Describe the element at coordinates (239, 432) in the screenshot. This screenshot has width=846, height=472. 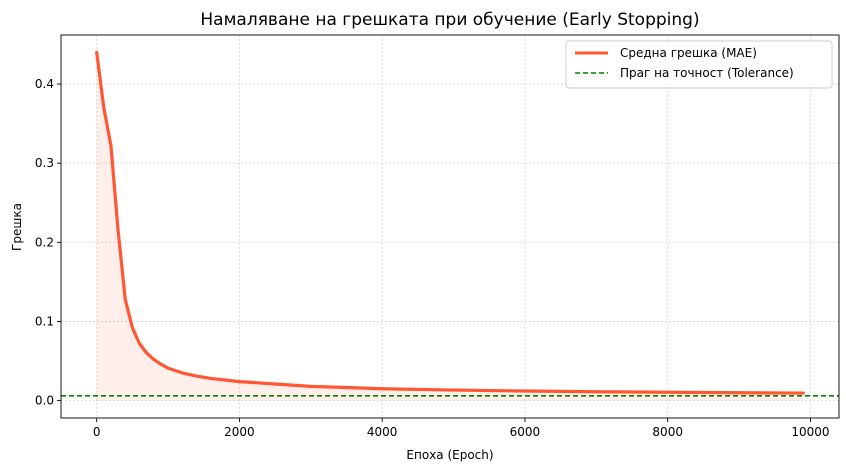
I see `x-tick-label: 2000` at that location.